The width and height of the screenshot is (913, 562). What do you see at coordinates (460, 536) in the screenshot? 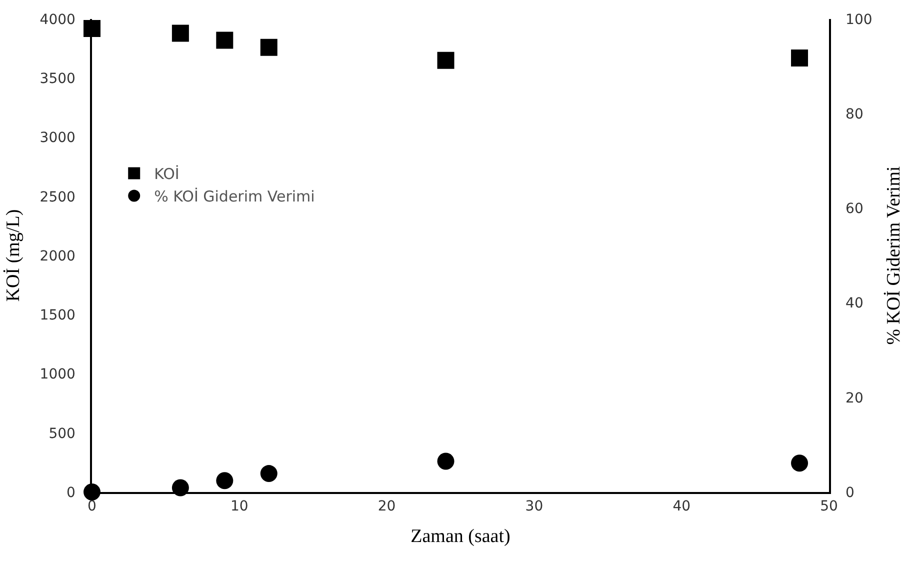
I see `x-axis-title: Zaman (saat)` at bounding box center [460, 536].